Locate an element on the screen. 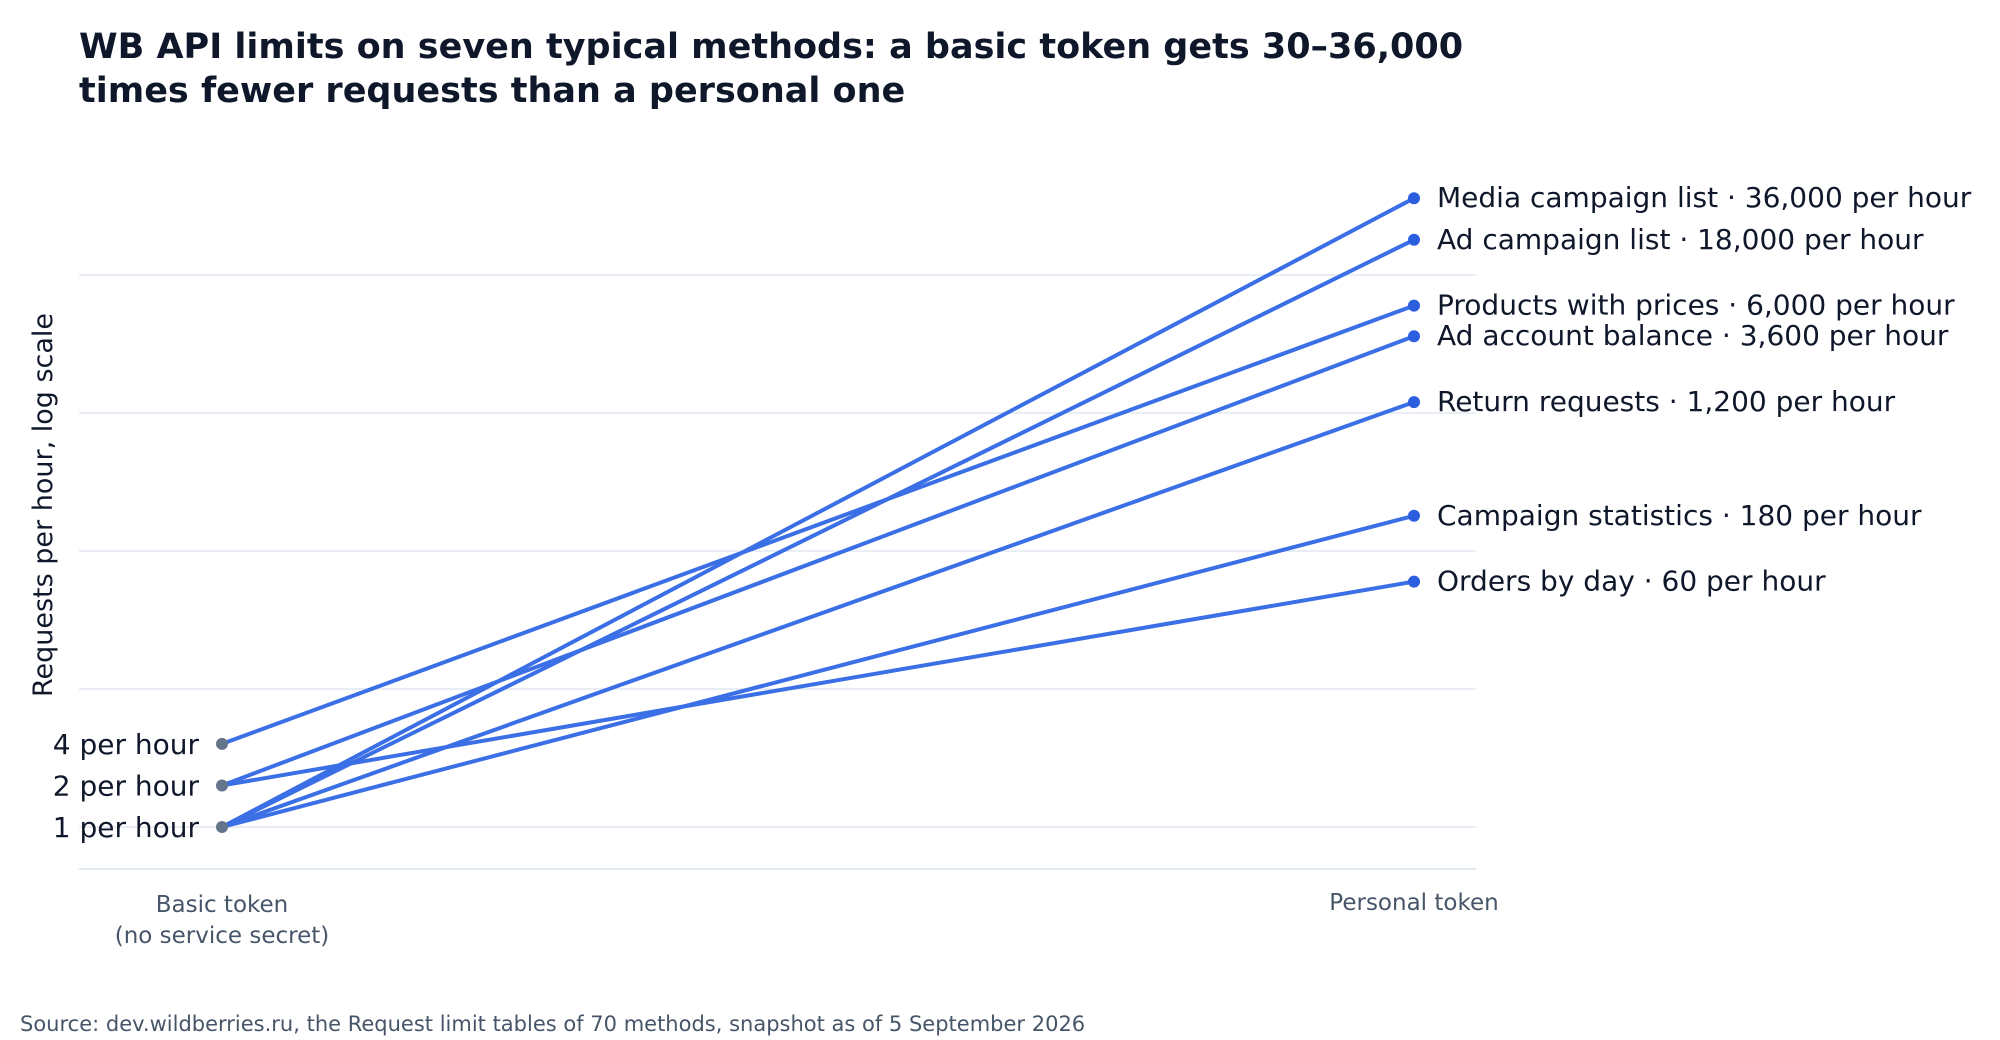 This screenshot has height=1040, width=2000. series-line is located at coordinates (818, 683).